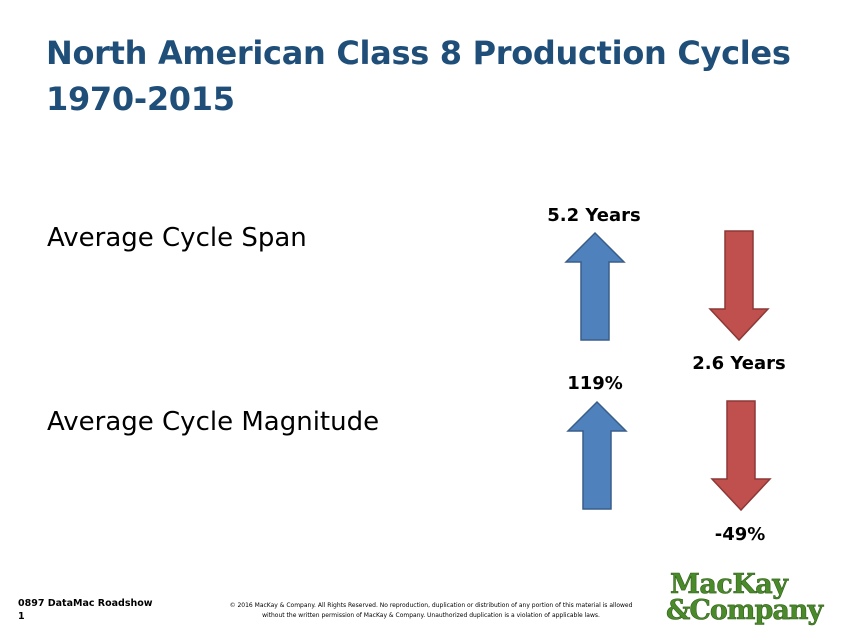  What do you see at coordinates (729, 584) in the screenshot?
I see `logo-line-1: MacKay` at bounding box center [729, 584].